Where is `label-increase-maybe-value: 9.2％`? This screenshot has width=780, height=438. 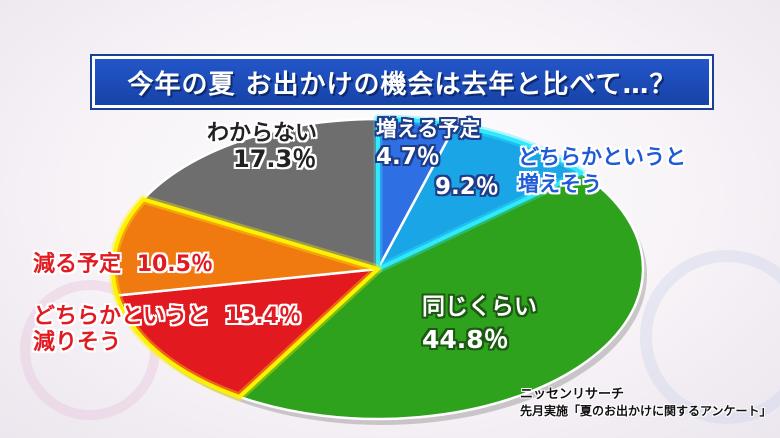
label-increase-maybe-value: 9.2％ is located at coordinates (467, 187).